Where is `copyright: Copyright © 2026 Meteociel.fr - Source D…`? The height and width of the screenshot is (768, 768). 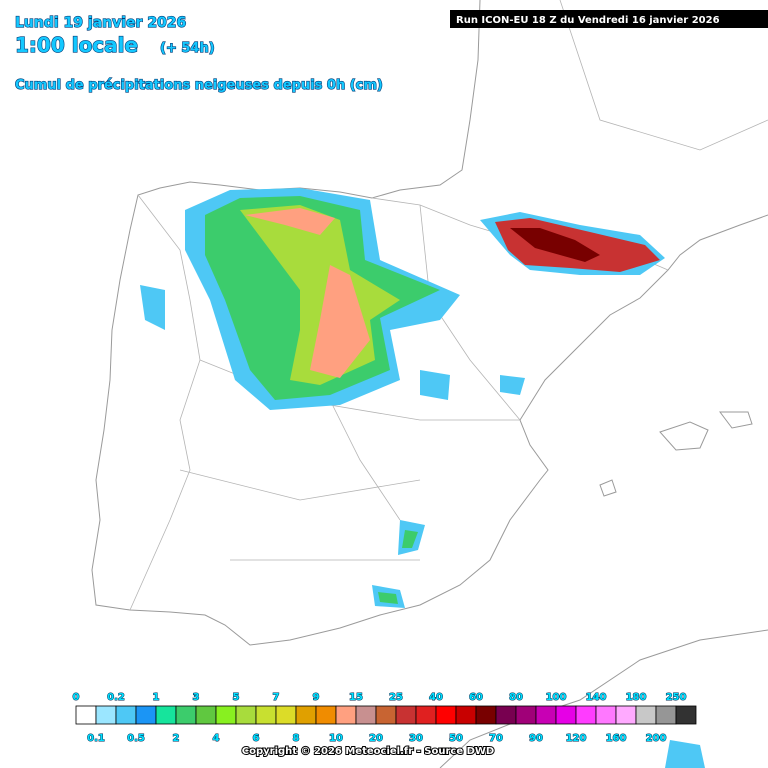 copyright: Copyright © 2026 Meteociel.fr - Source D… is located at coordinates (368, 751).